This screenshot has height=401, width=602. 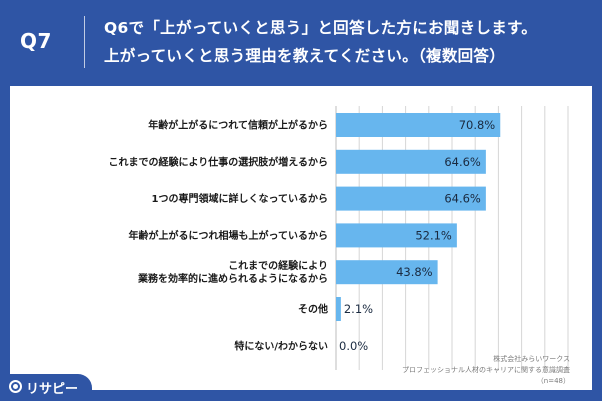 What do you see at coordinates (358, 309) in the screenshot?
I see `value-label: 2.1%` at bounding box center [358, 309].